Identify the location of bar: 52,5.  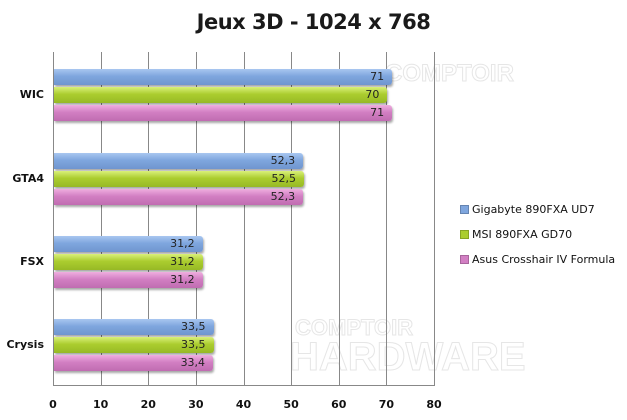
(179, 179).